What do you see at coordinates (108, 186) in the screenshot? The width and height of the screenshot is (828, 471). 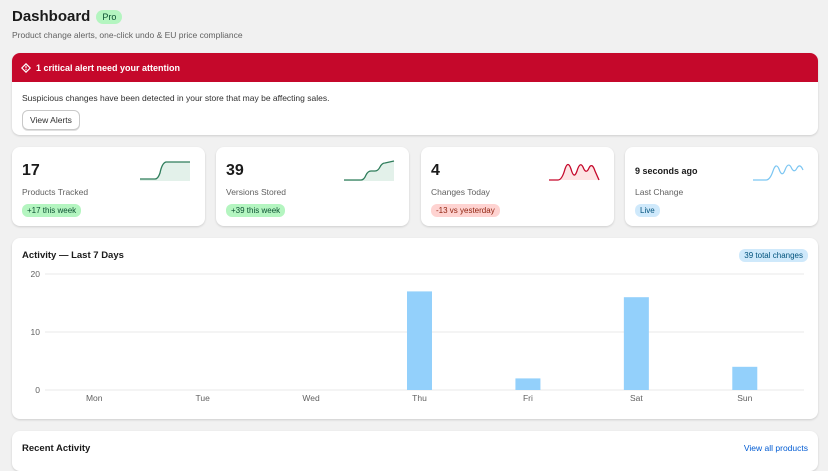 I see `stat-card-products-tracked: 17 Products Tracked +17 this week` at bounding box center [108, 186].